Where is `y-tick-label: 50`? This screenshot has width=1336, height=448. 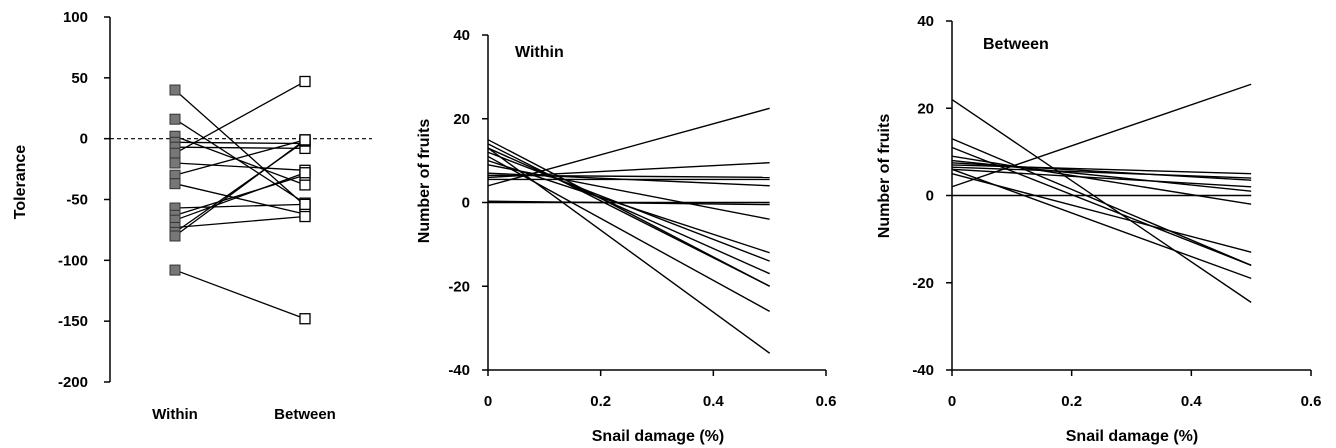
y-tick-label: 50 is located at coordinates (79, 78).